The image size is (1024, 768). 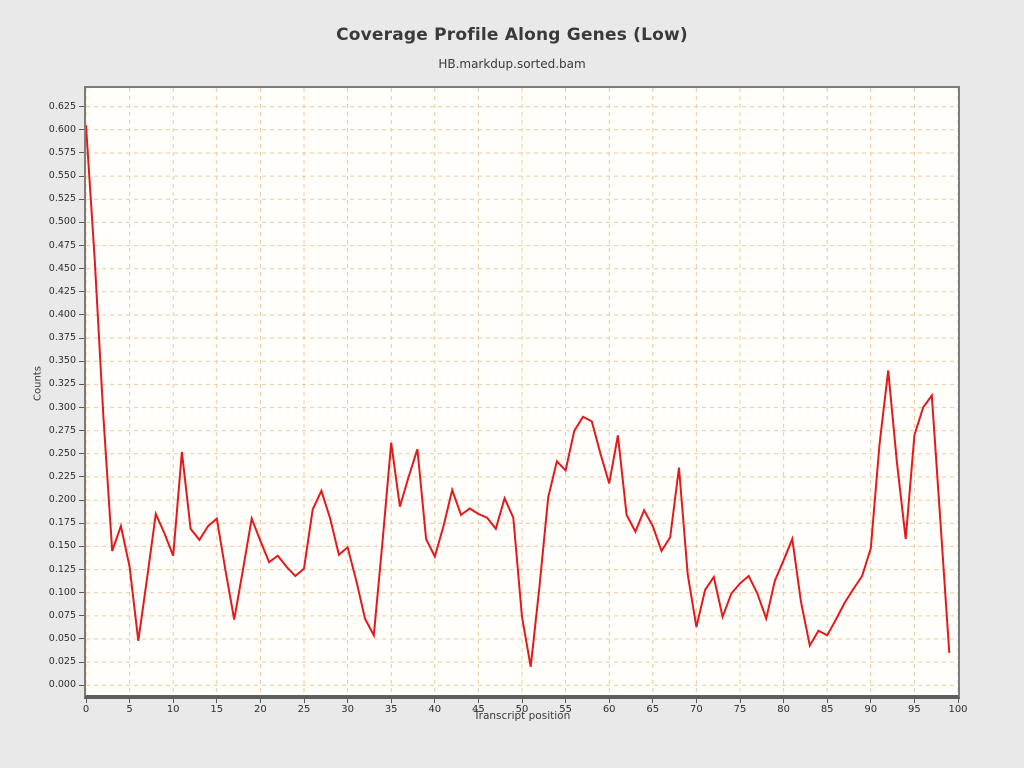 I want to click on x-axis-title: Transcript position, so click(x=522, y=716).